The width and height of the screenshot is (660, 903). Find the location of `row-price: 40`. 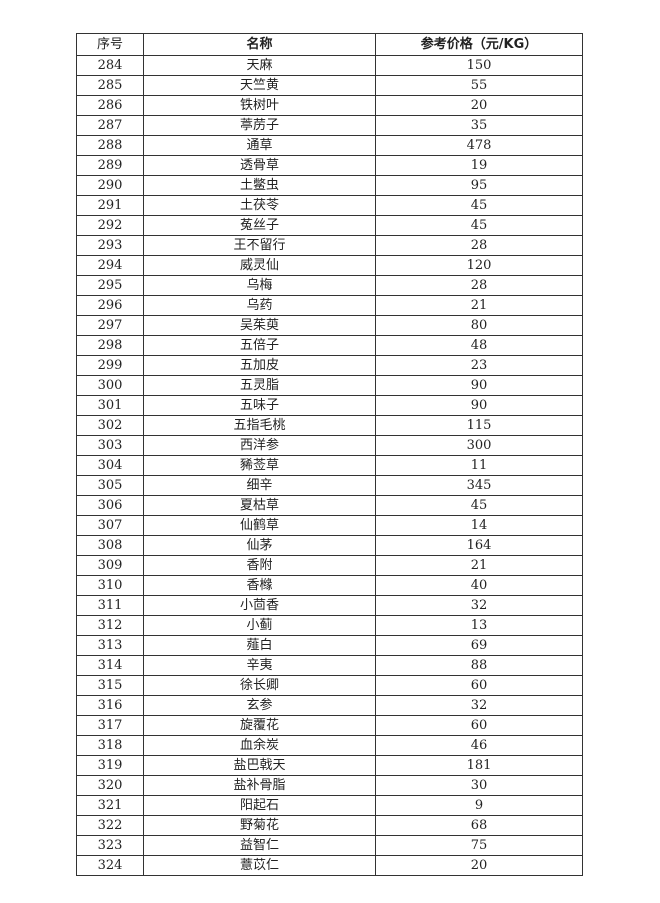

row-price: 40 is located at coordinates (479, 585).